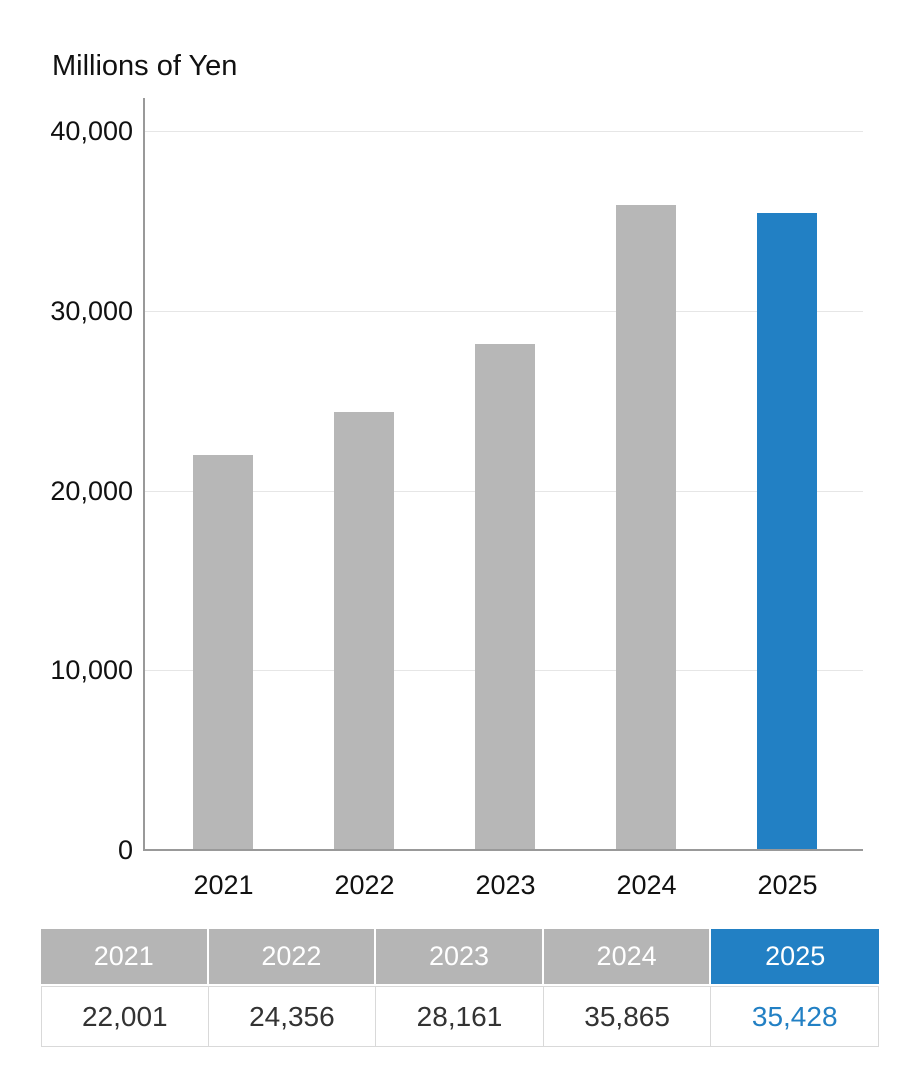 This screenshot has width=920, height=1091. I want to click on table-value-2021: 22,001, so click(125, 1016).